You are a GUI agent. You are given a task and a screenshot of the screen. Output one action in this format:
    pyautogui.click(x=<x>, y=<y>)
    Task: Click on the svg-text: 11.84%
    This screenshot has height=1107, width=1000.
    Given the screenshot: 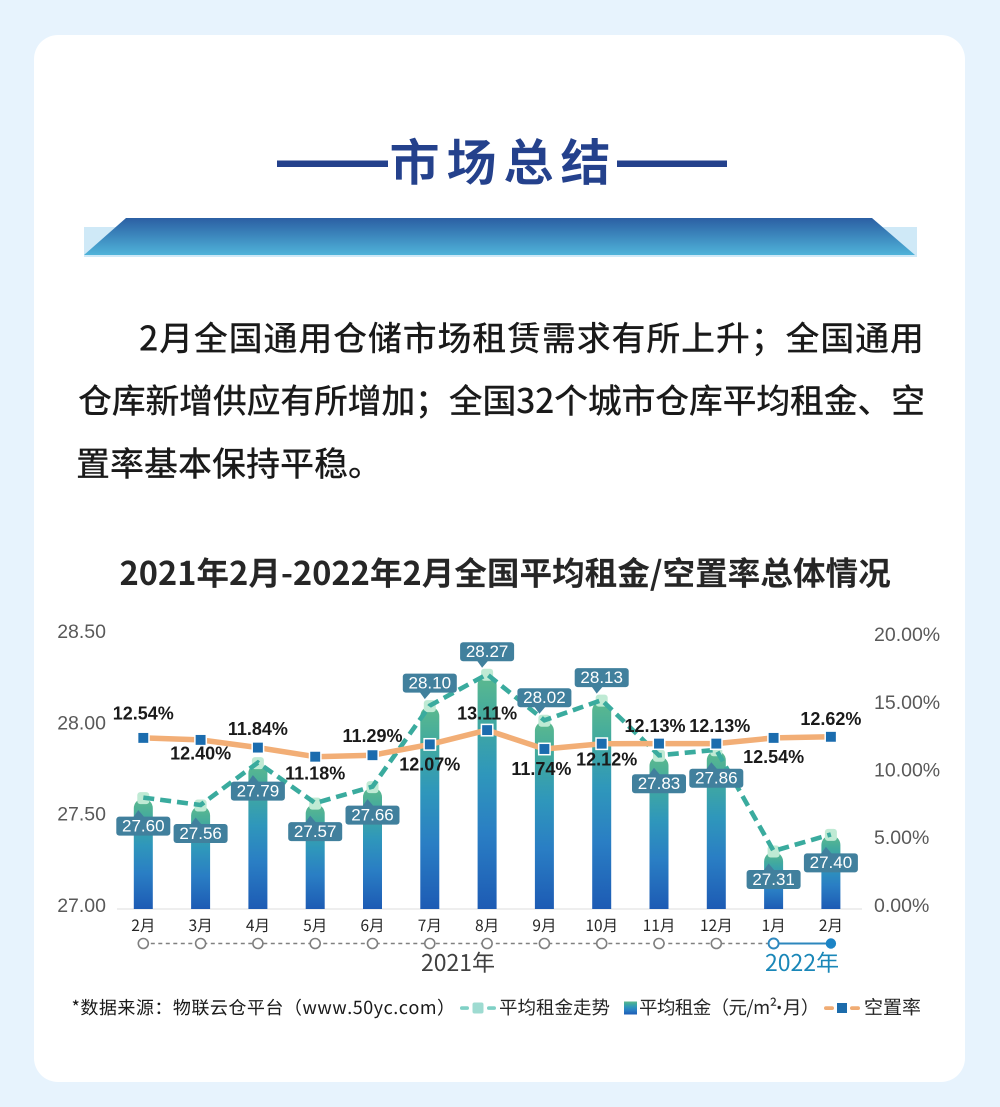 What is the action you would take?
    pyautogui.click(x=258, y=729)
    